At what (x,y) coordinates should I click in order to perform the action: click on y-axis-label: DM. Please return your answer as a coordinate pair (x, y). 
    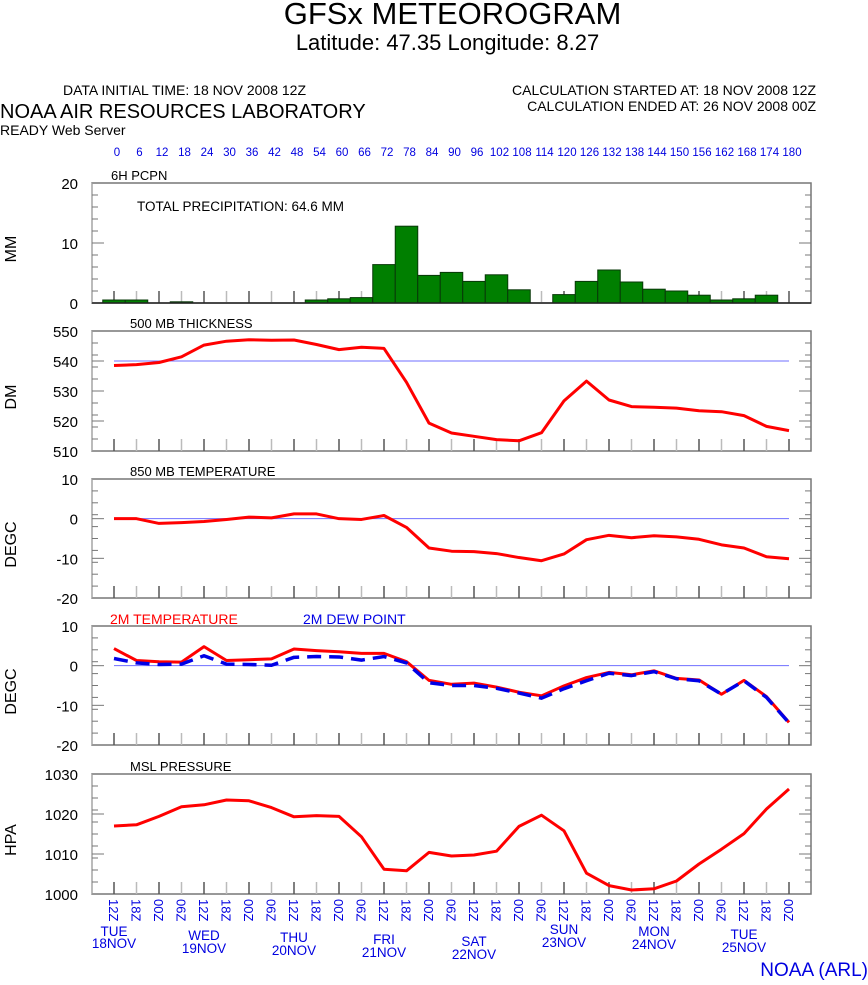
    Looking at the image, I should click on (11, 397).